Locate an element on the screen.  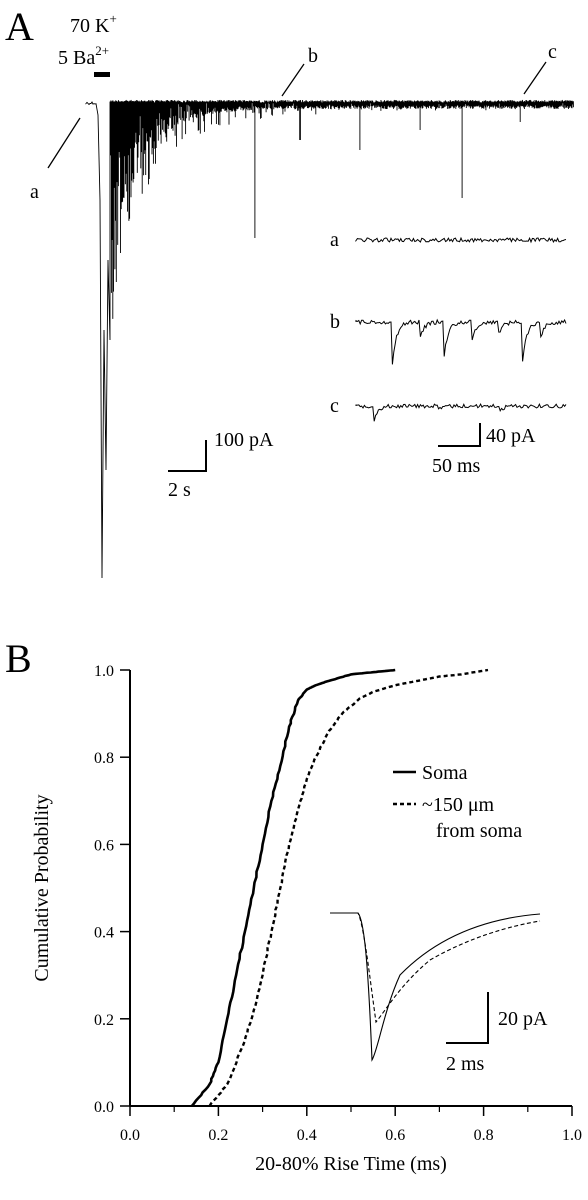
marker-b-label: b is located at coordinates (313, 56).